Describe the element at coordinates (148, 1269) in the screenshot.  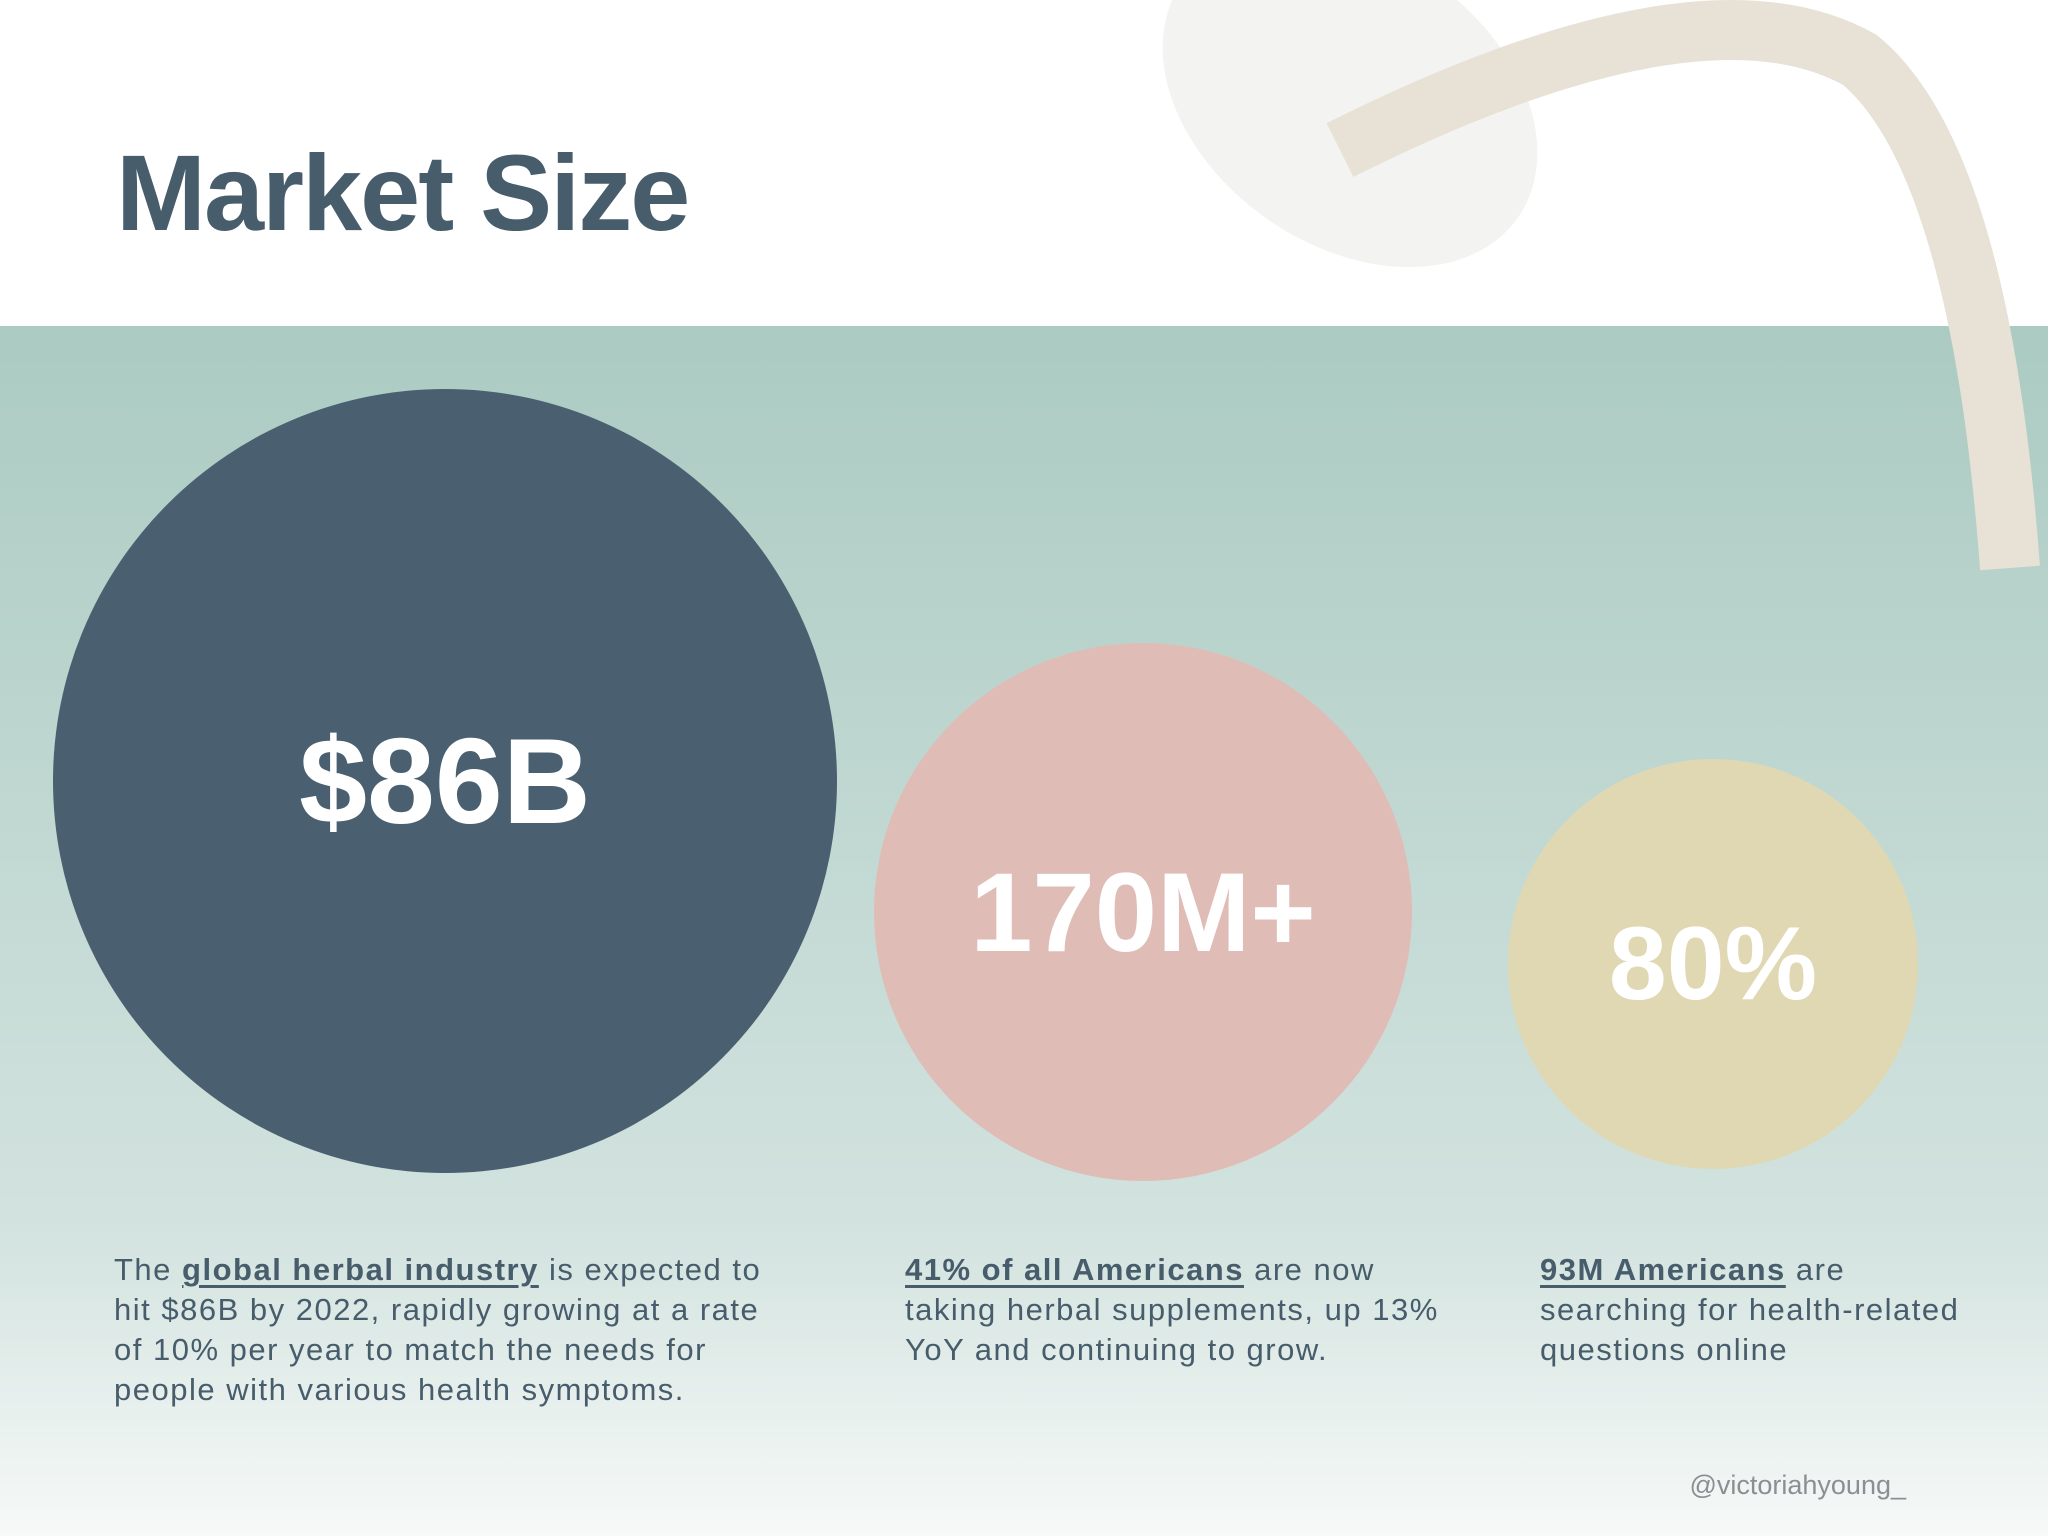
I see `description-text: The` at that location.